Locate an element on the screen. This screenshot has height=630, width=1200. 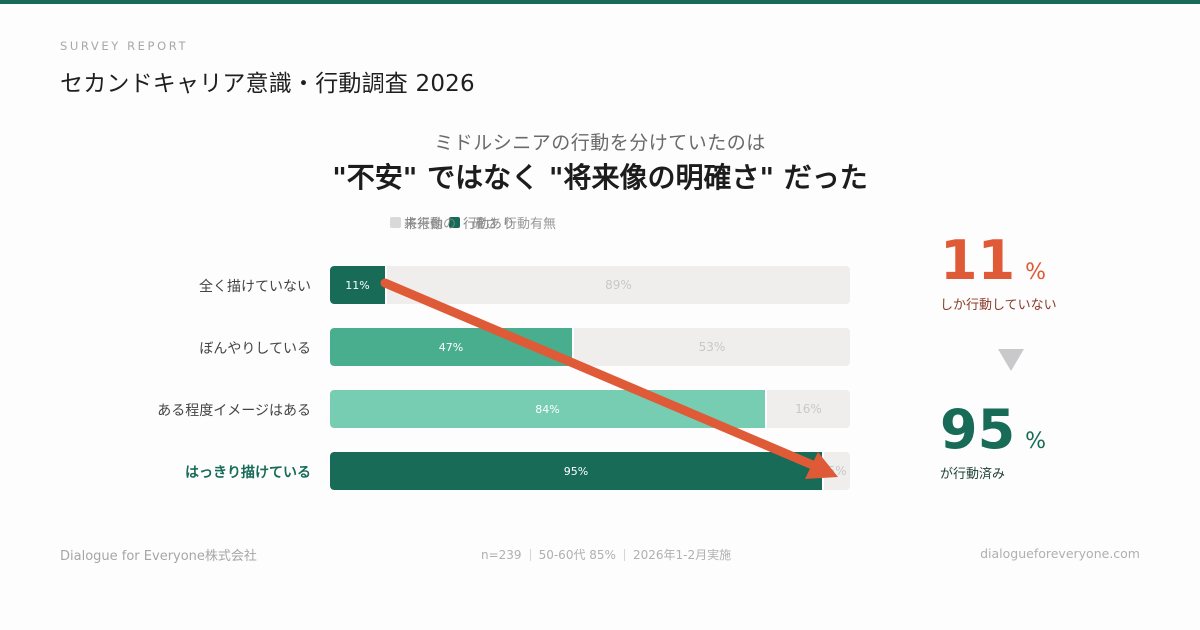
bar-track: 47% 53% is located at coordinates (590, 347).